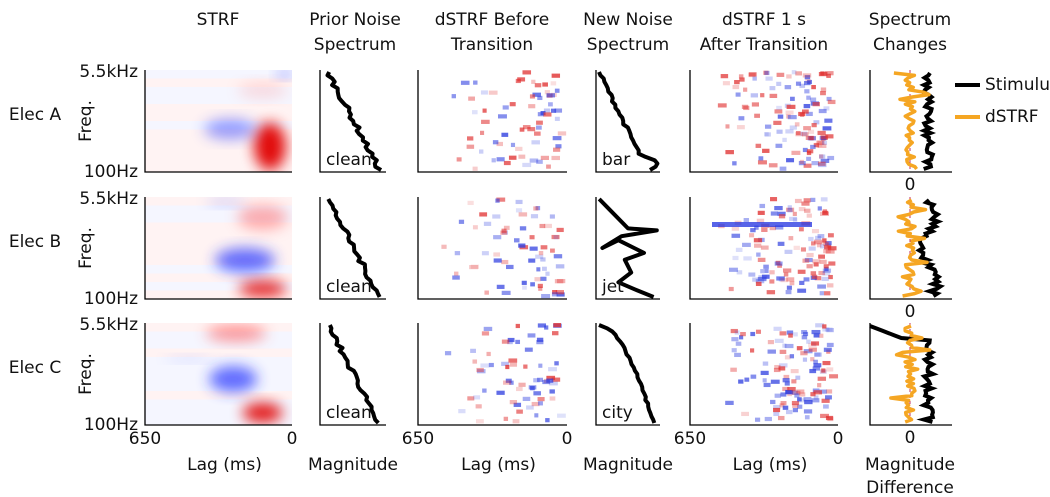 The width and height of the screenshot is (1050, 497). I want to click on dstrf-line, so click(912, 121).